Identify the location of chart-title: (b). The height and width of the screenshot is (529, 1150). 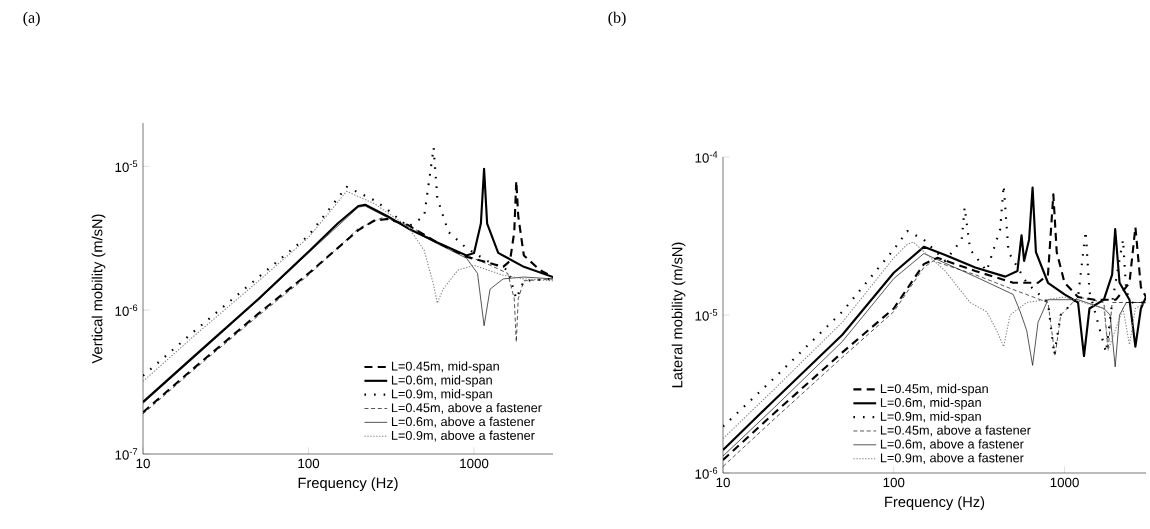
(617, 19).